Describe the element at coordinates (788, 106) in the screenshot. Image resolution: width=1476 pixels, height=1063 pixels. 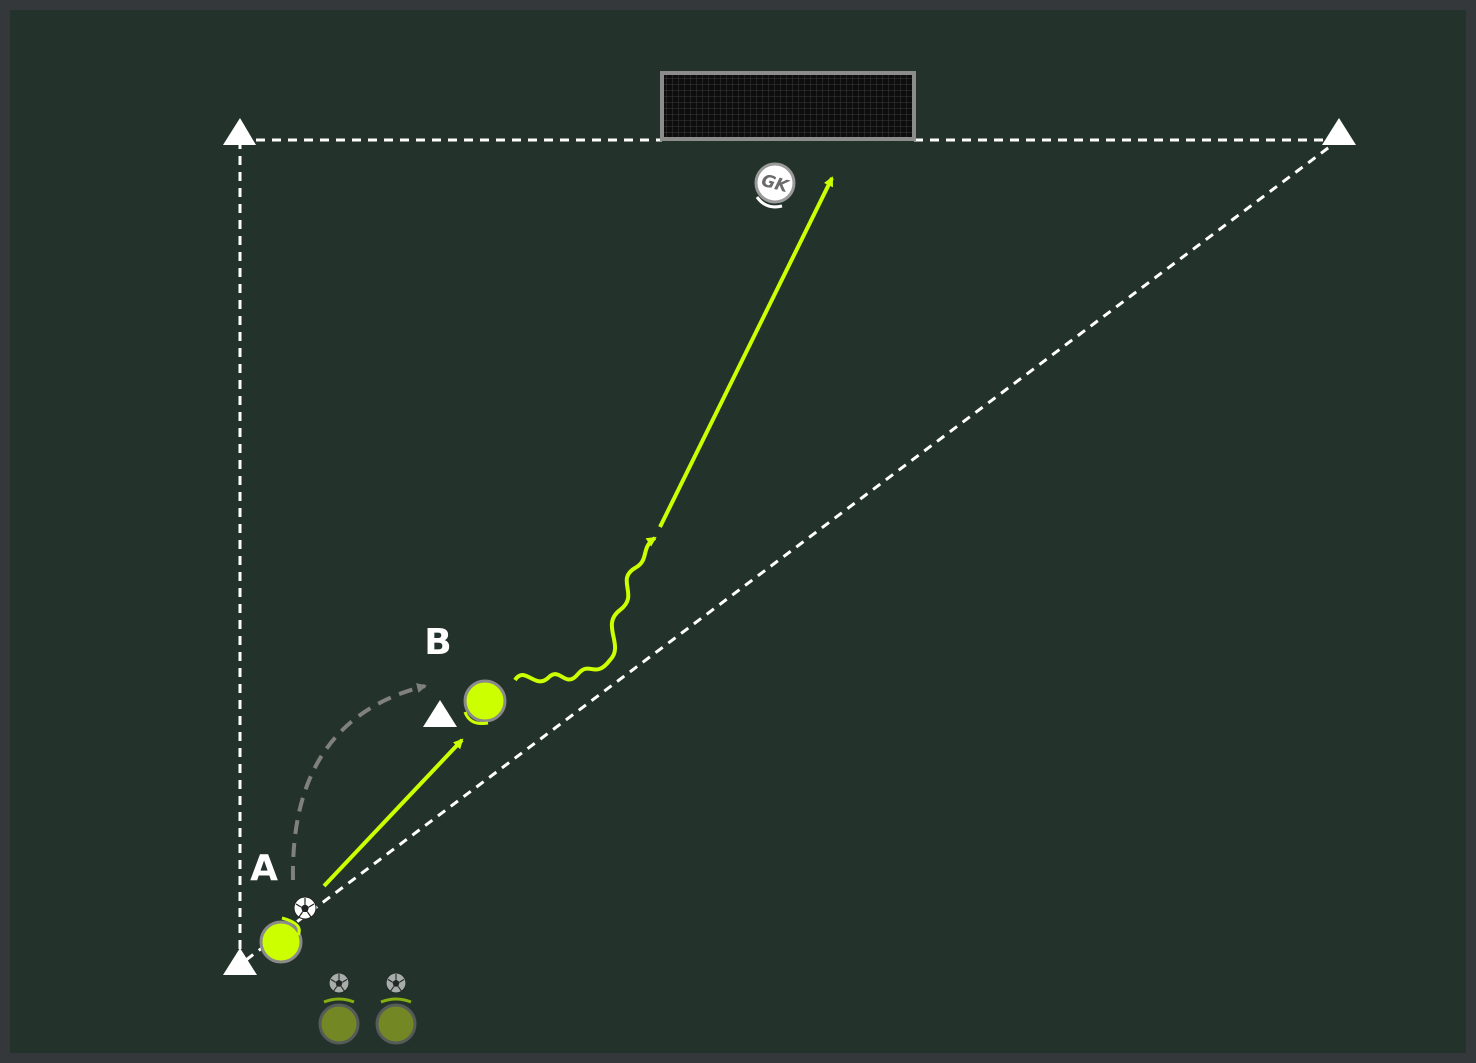
I see `goal-net-icon` at that location.